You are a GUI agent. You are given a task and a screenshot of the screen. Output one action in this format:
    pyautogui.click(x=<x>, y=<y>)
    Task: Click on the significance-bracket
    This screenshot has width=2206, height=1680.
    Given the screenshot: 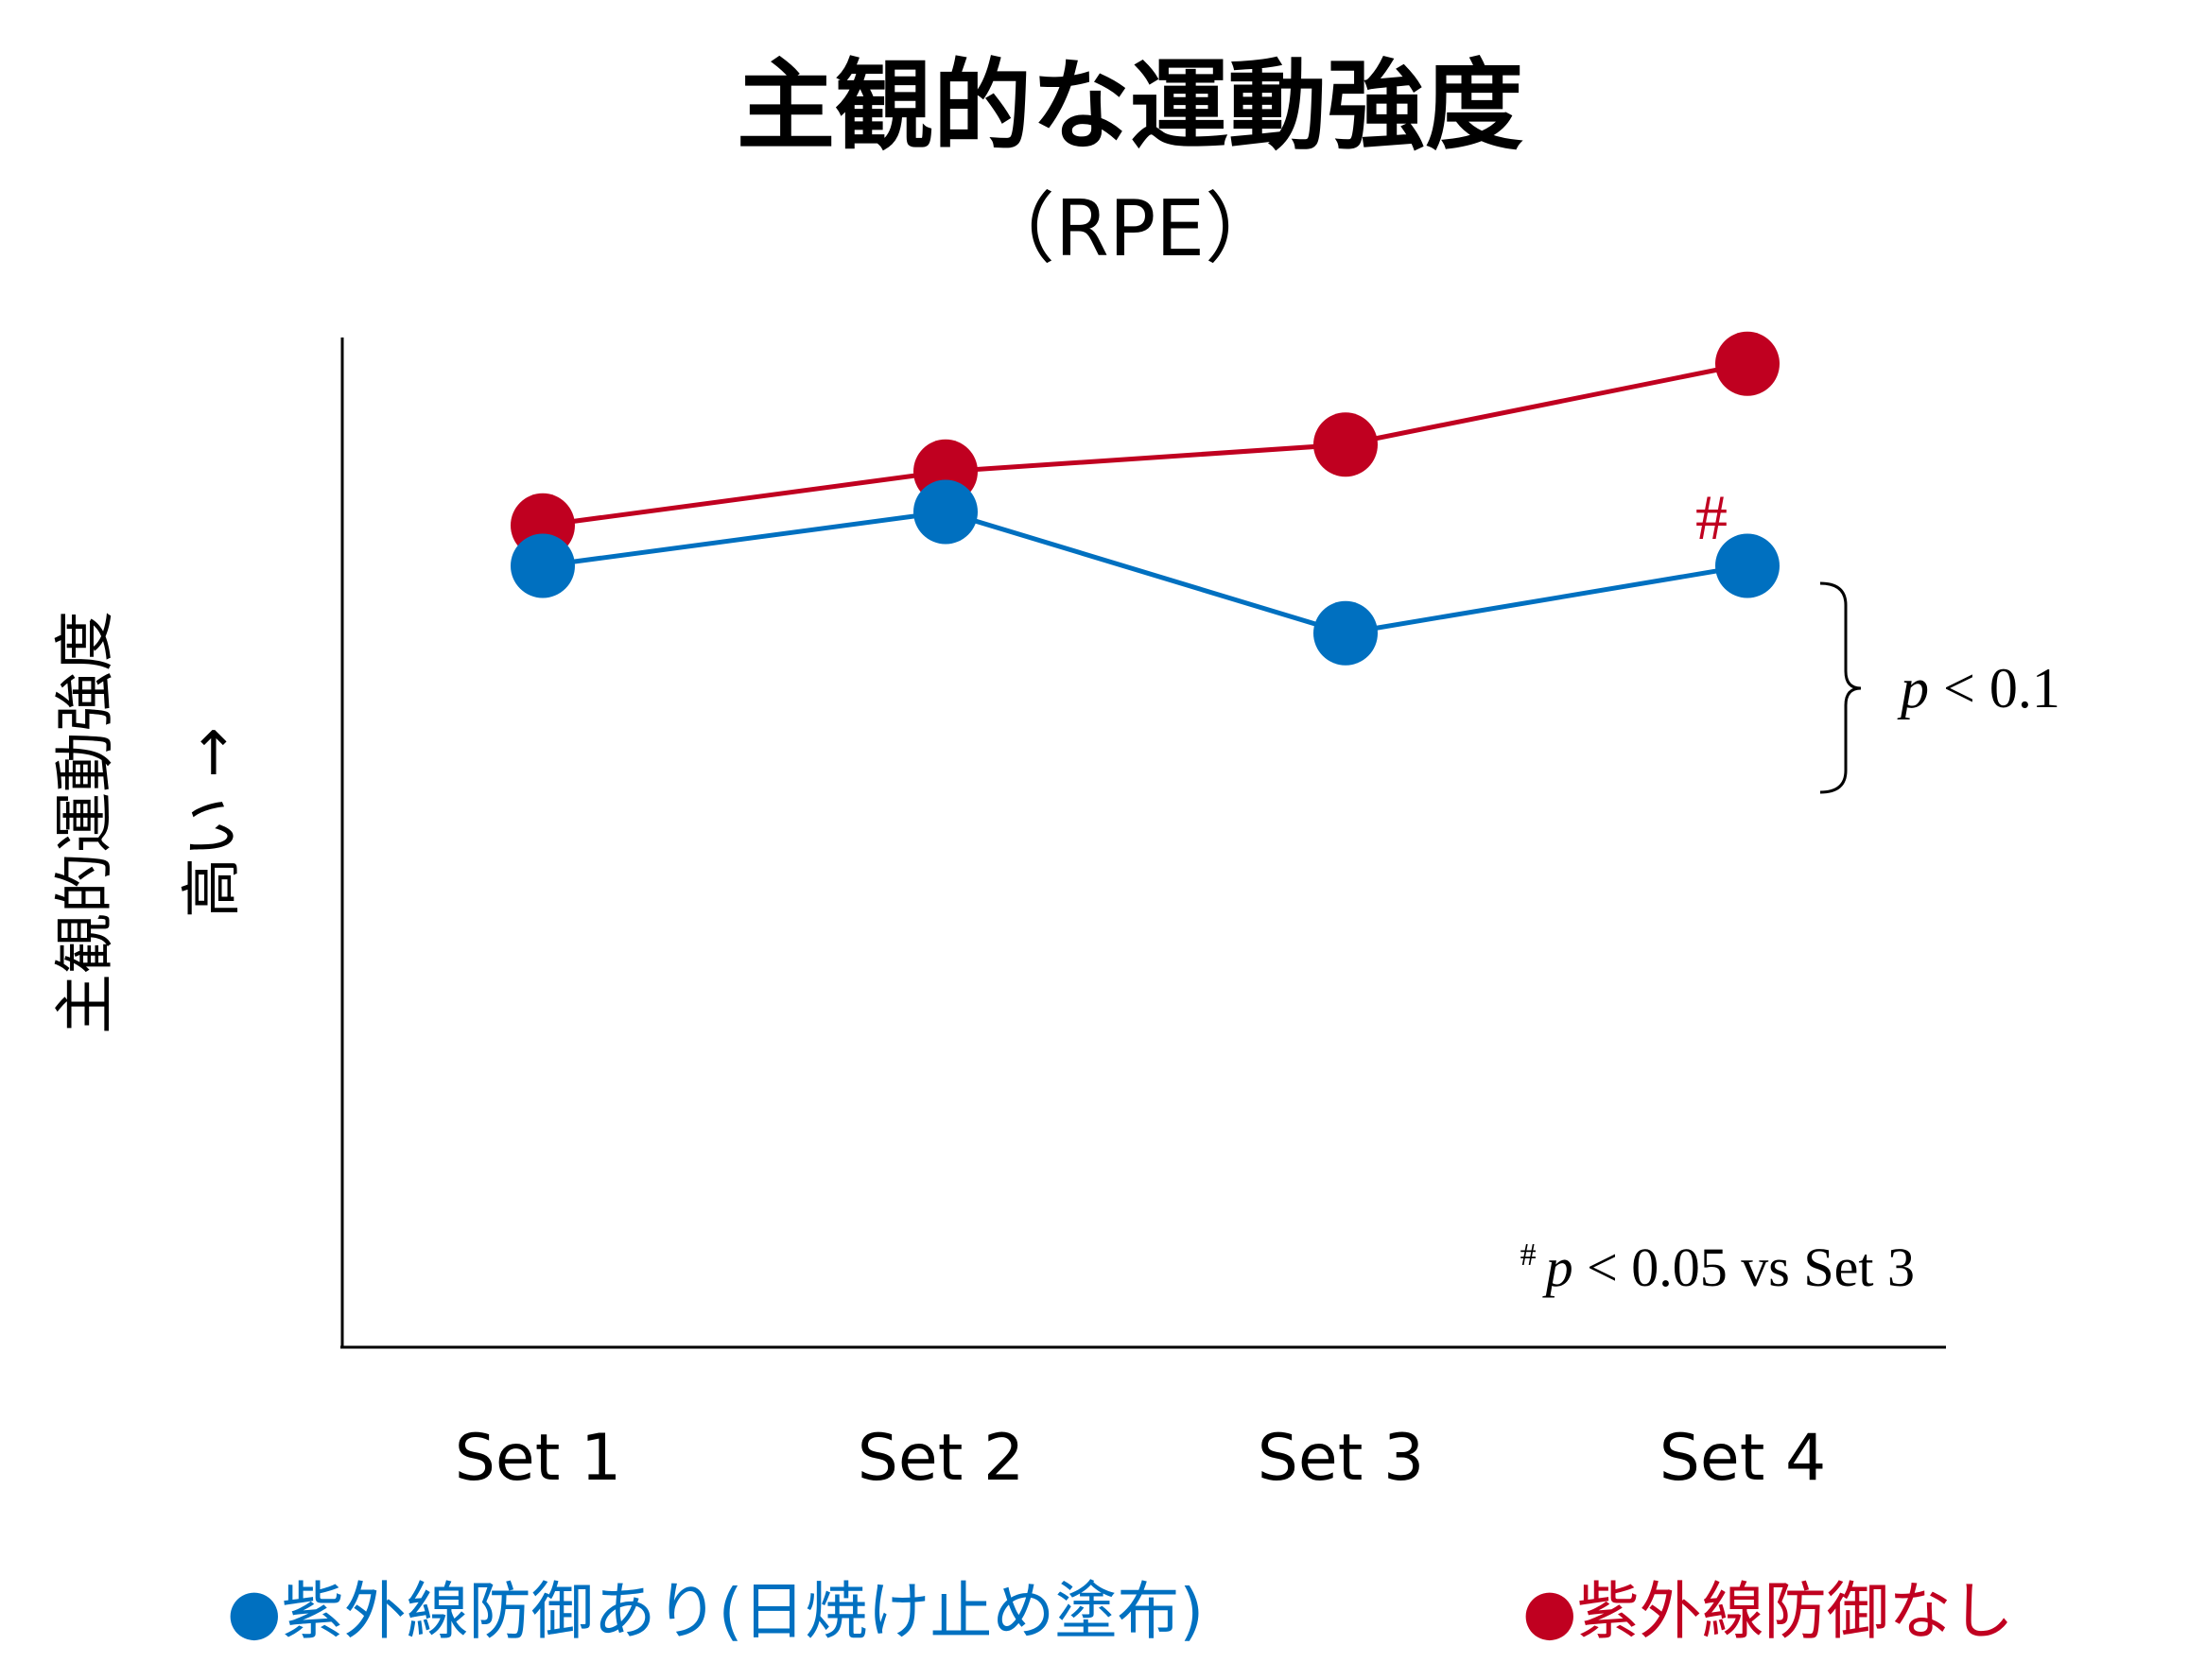 What is the action you would take?
    pyautogui.click(x=1840, y=687)
    